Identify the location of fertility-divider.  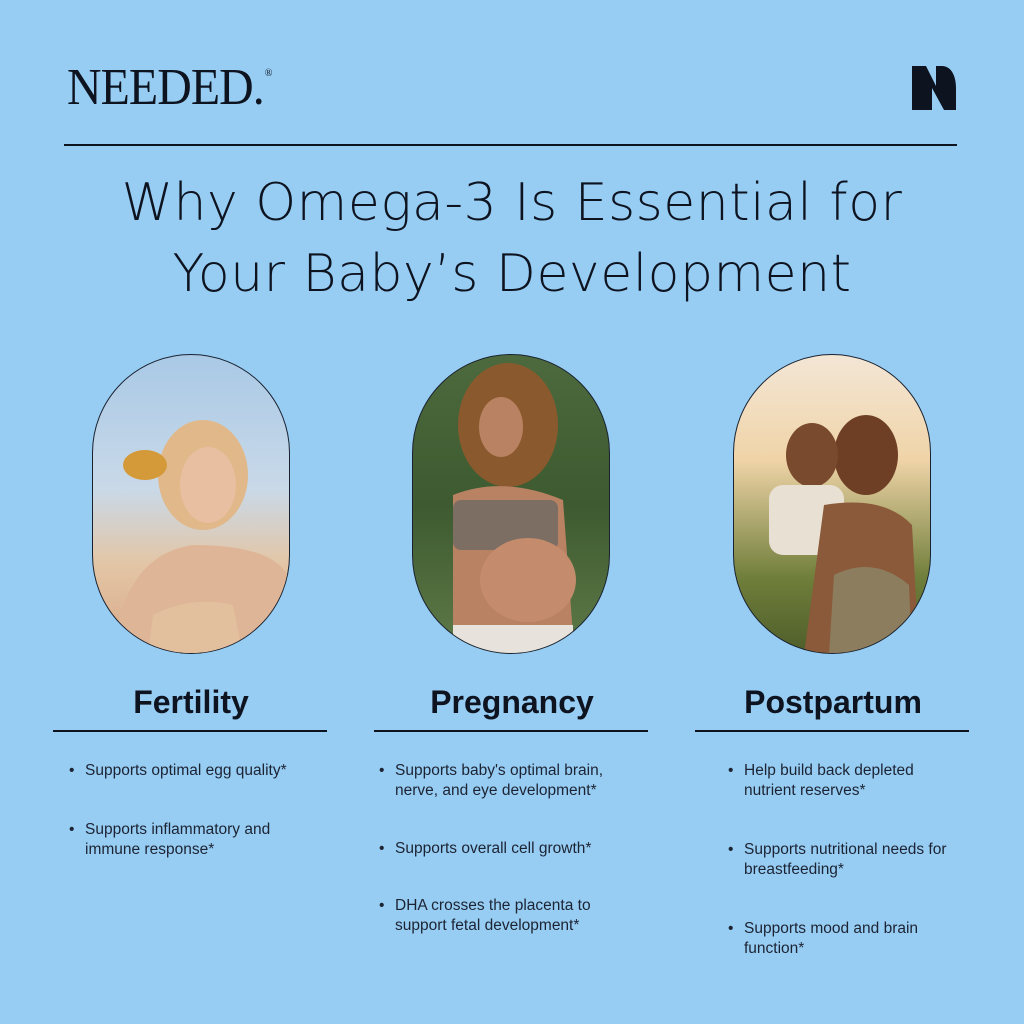
(190, 731).